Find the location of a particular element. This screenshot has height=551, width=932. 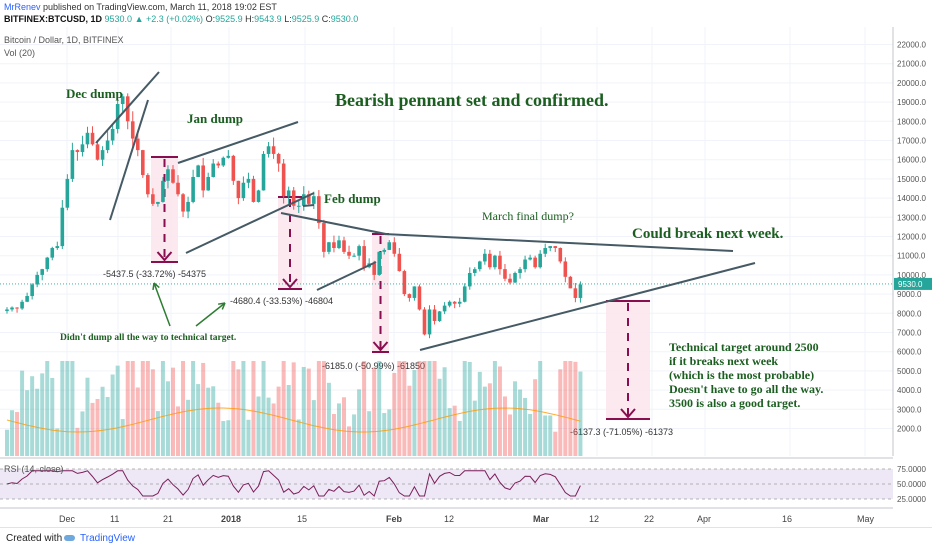

measure-arrow is located at coordinates (628, 413).